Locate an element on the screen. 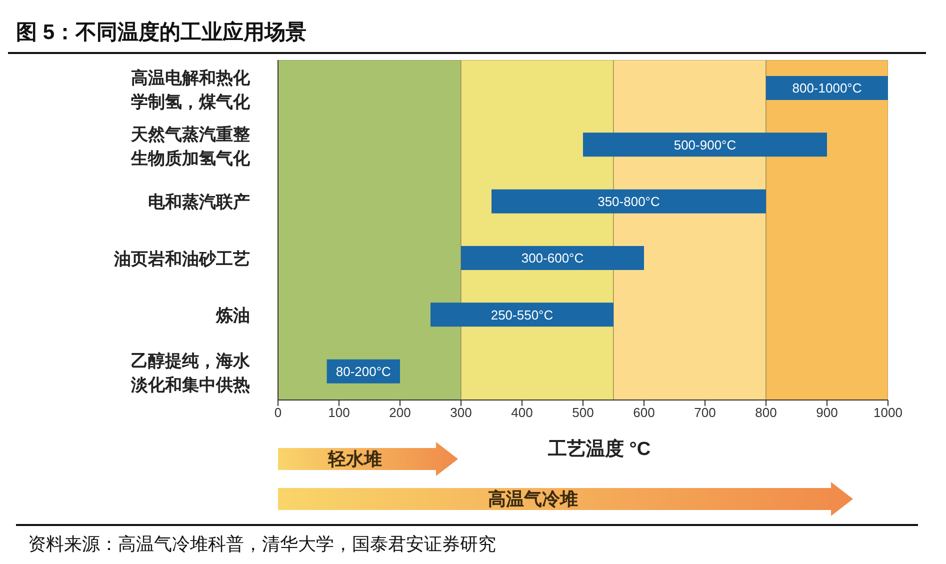 This screenshot has height=564, width=946. x-tick-label: 900 is located at coordinates (827, 412).